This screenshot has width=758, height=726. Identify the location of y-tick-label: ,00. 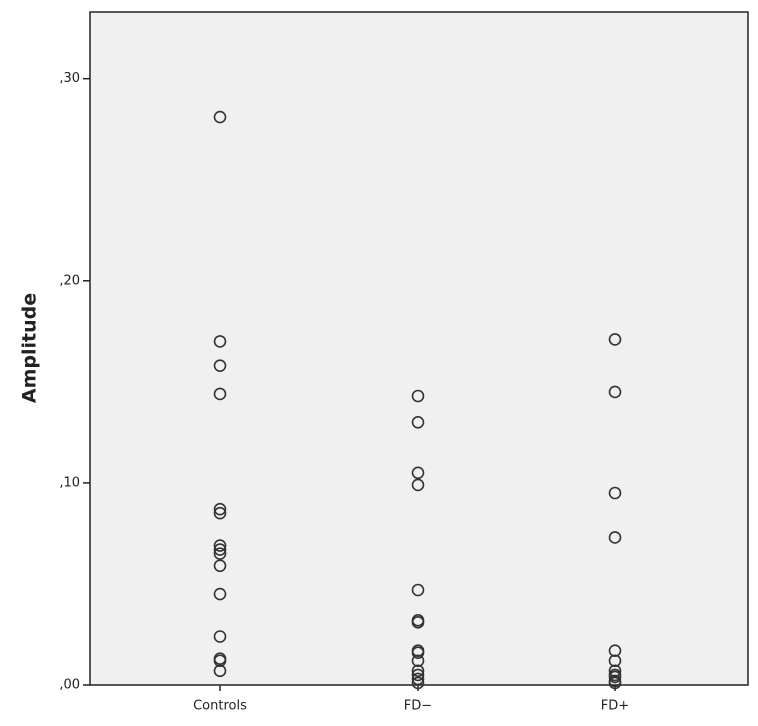
(69, 685).